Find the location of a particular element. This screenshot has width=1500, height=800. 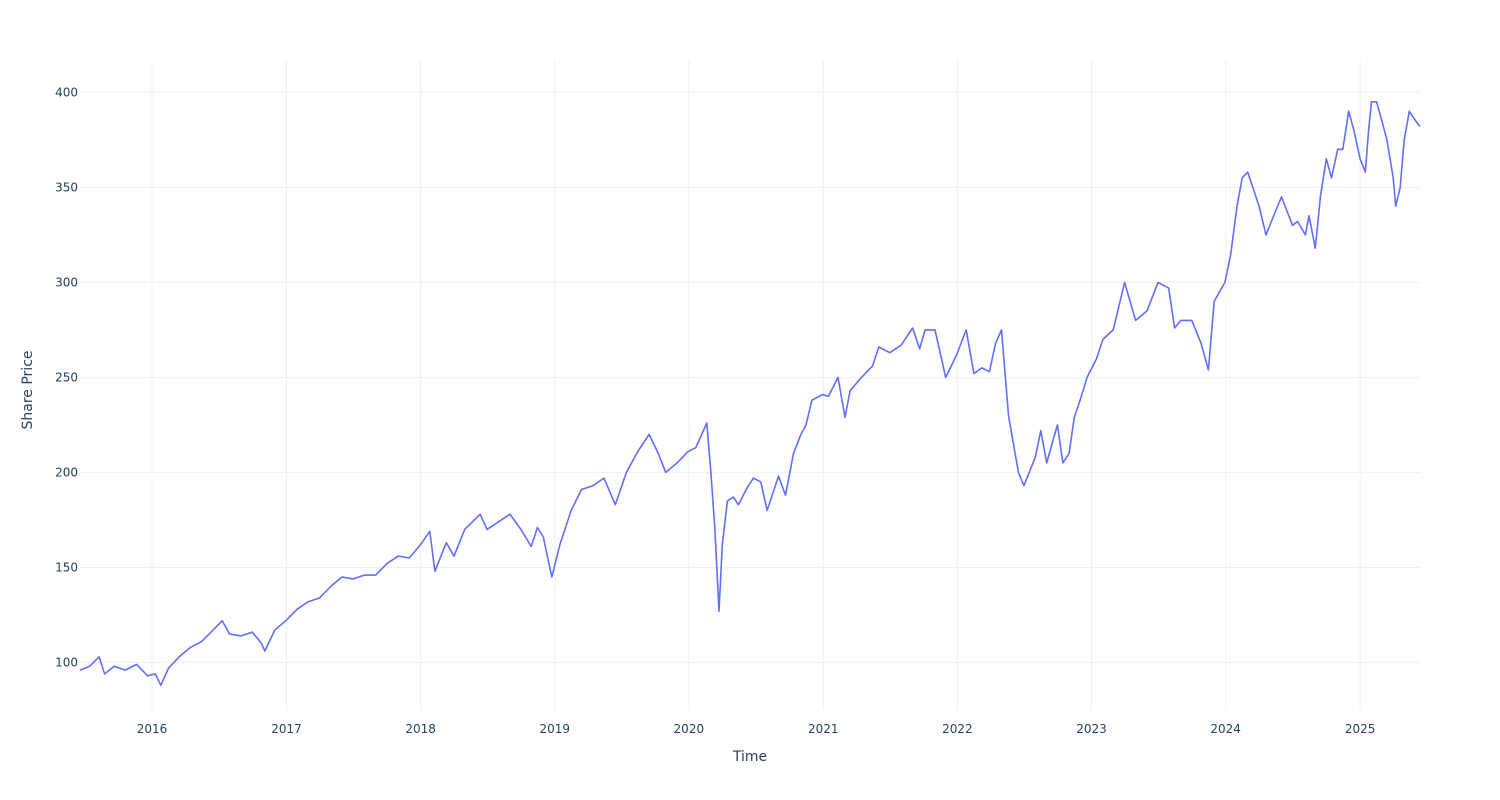

x-tick-label: 2017 is located at coordinates (286, 729).